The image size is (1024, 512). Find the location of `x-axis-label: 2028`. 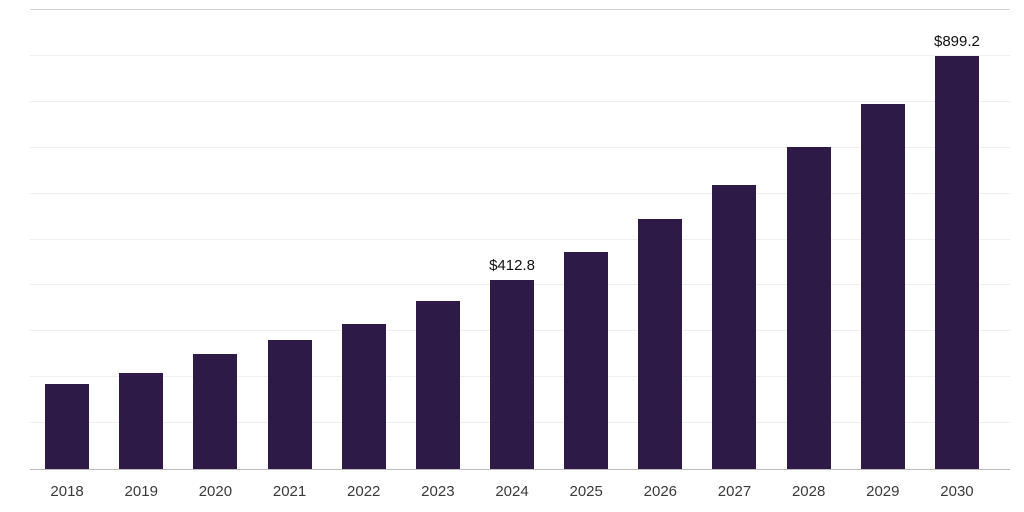

x-axis-label: 2028 is located at coordinates (808, 491).